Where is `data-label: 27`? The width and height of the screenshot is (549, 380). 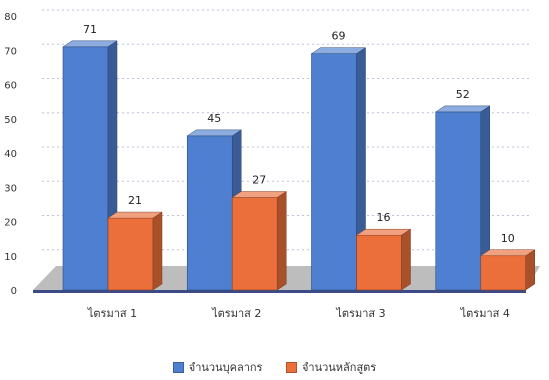 data-label: 27 is located at coordinates (259, 180).